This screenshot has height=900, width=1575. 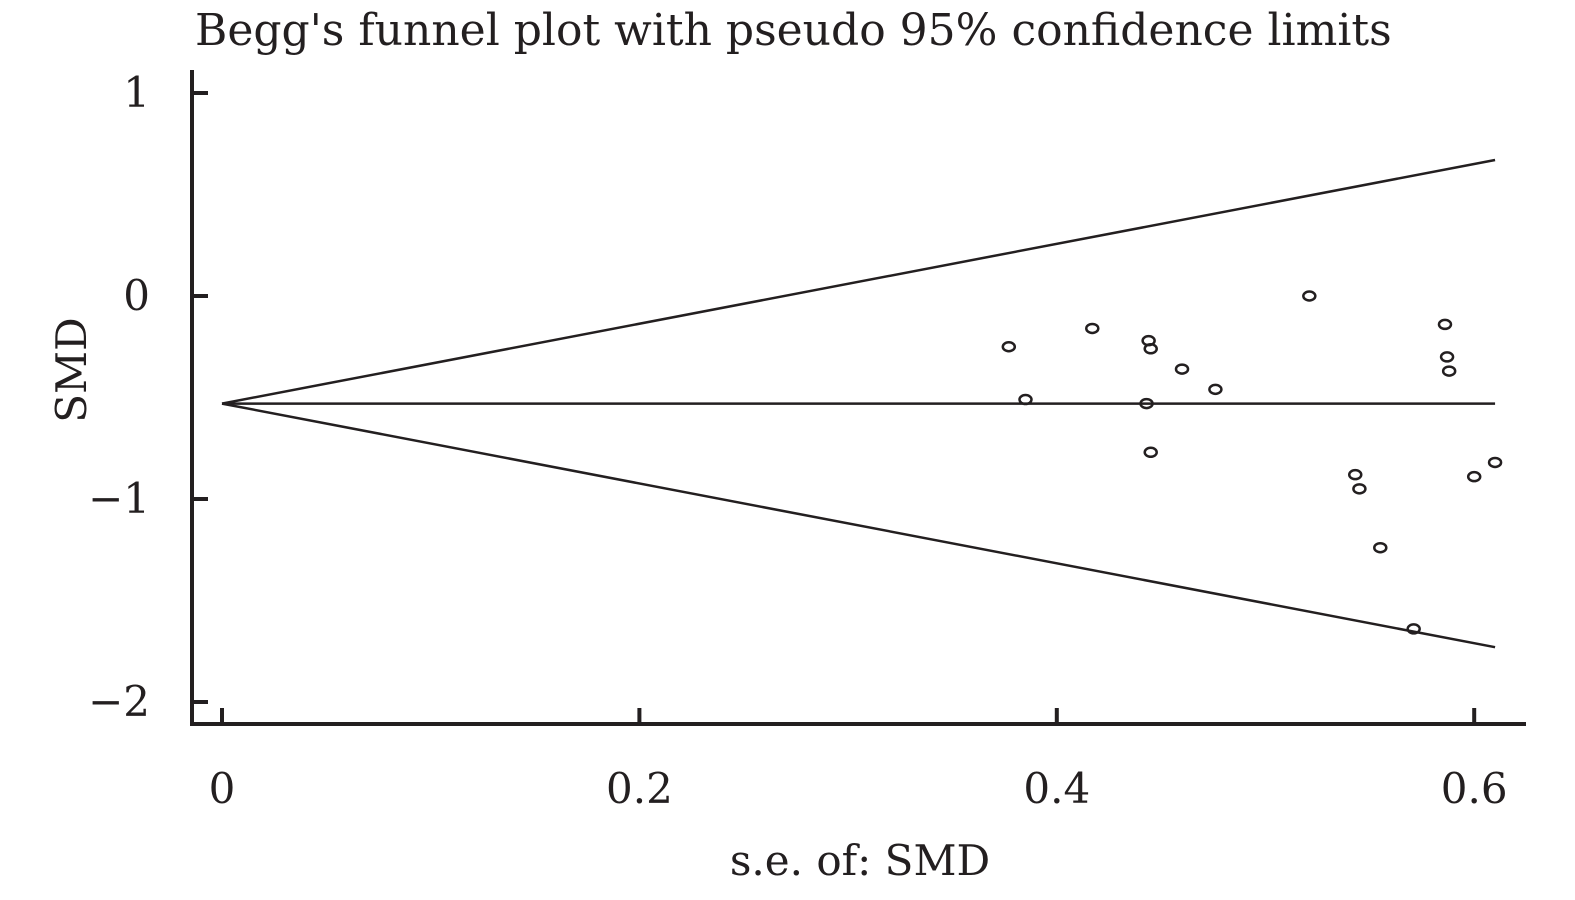 I want to click on y-ticks: −2 −1 0 1, so click(x=148, y=397).